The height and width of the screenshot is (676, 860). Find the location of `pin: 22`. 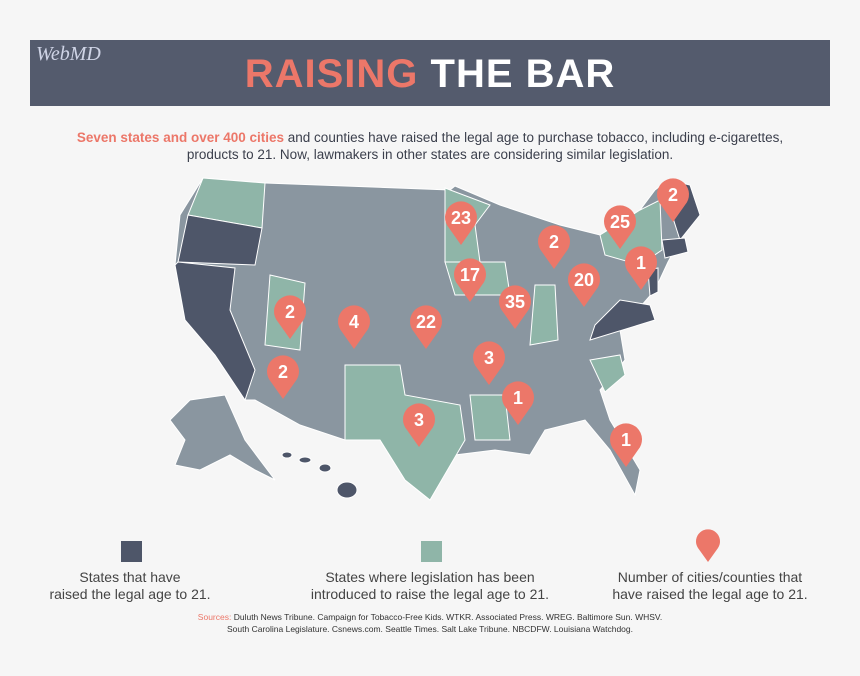

pin: 22 is located at coordinates (426, 327).